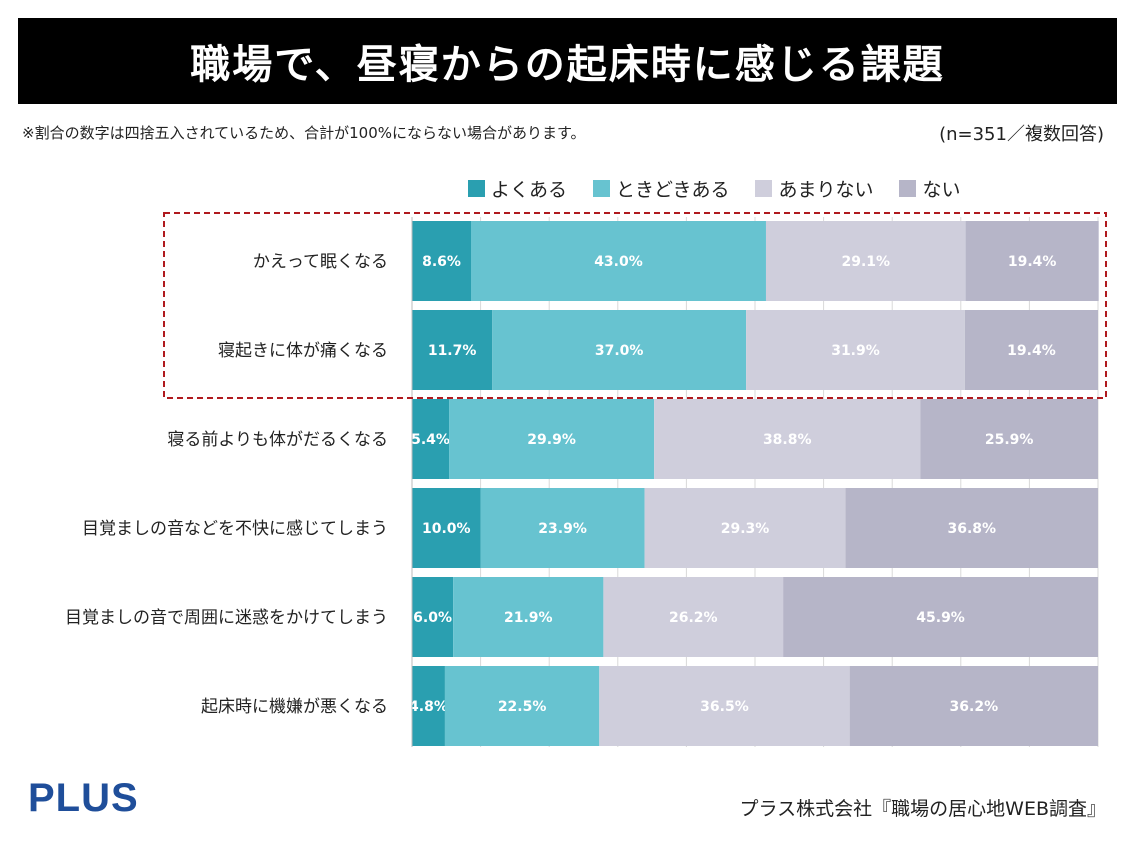  Describe the element at coordinates (277, 439) in the screenshot. I see `category-label: 寝る前よりも体がだるくなる` at that location.